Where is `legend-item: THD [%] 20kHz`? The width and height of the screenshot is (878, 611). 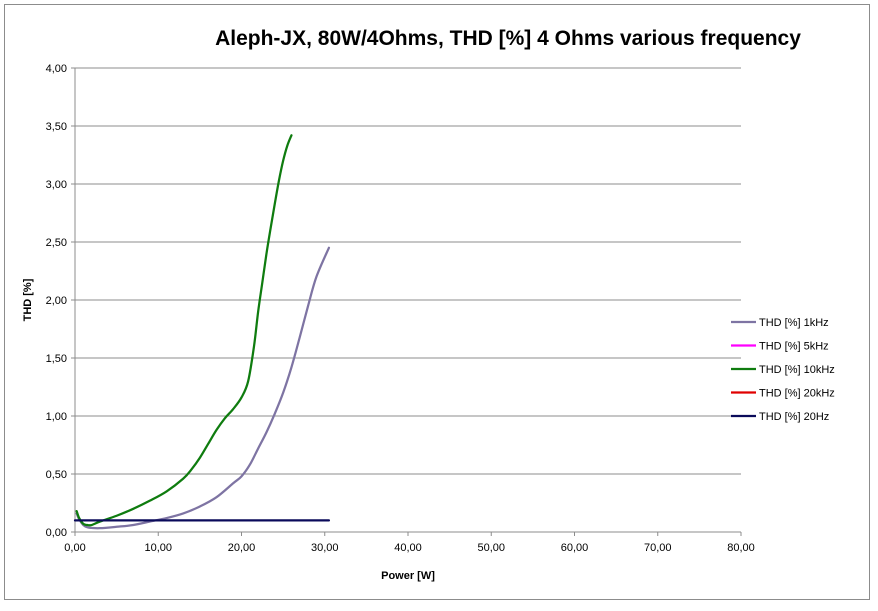 legend-item: THD [%] 20kHz is located at coordinates (783, 394).